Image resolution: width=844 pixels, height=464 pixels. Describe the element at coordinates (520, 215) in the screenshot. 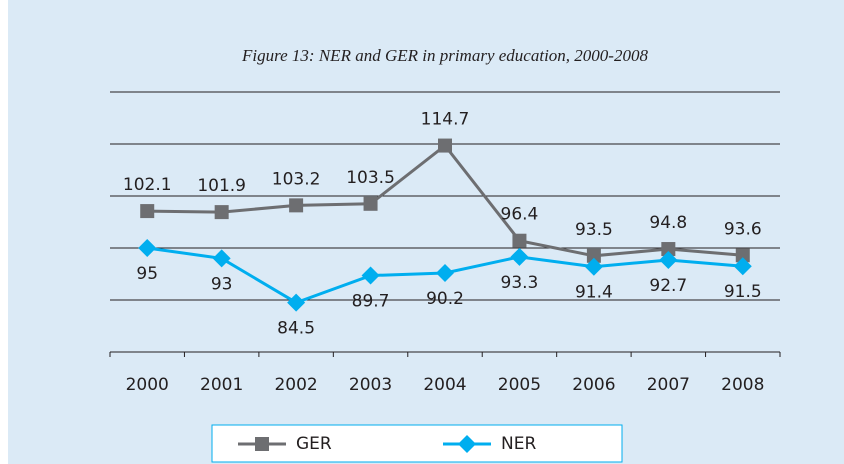

I see `data-label: 96.4` at that location.